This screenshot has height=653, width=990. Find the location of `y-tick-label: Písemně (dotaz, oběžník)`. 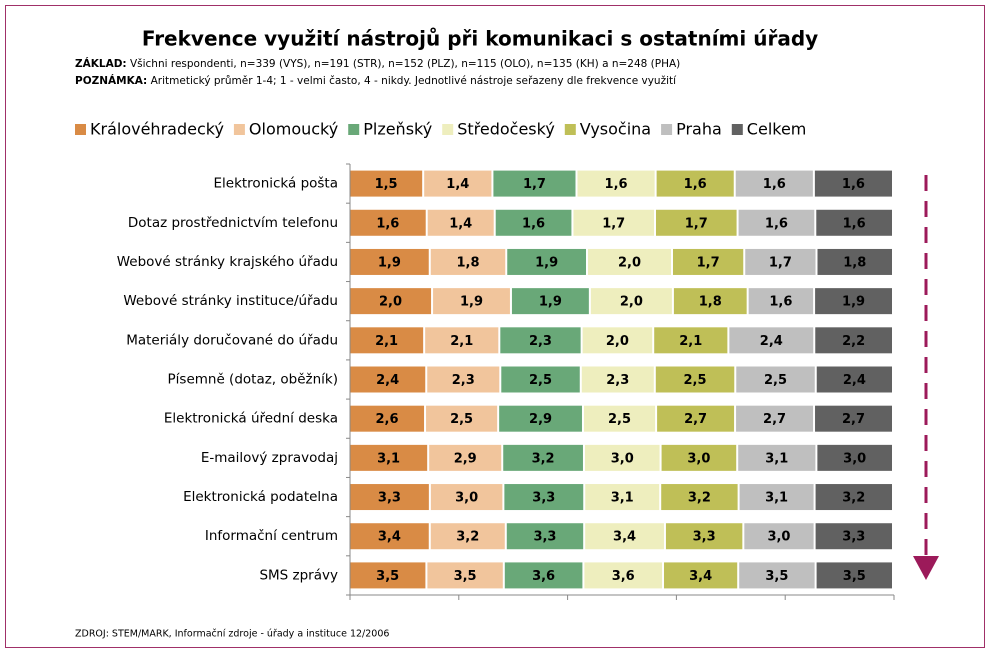

y-tick-label: Písemně (dotaz, oběžník) is located at coordinates (253, 380).